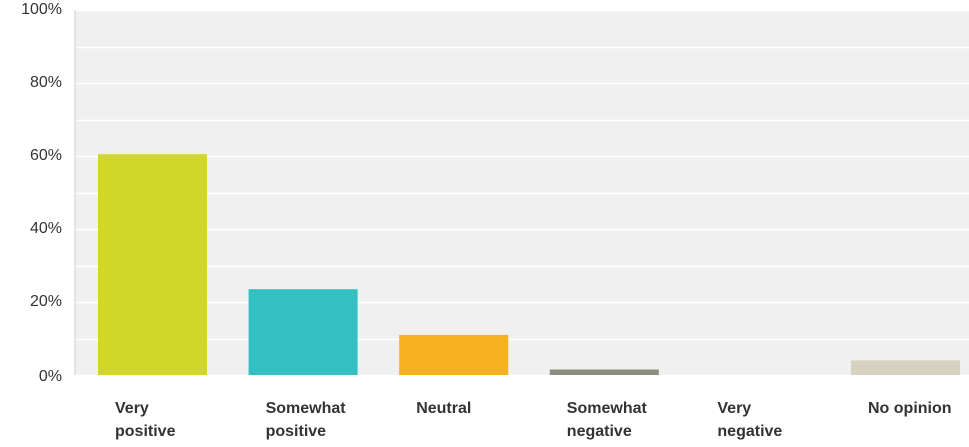 The width and height of the screenshot is (969, 447). I want to click on y-axis-ticks: 0% 20% 40% 60% 80% 100%, so click(41, 193).